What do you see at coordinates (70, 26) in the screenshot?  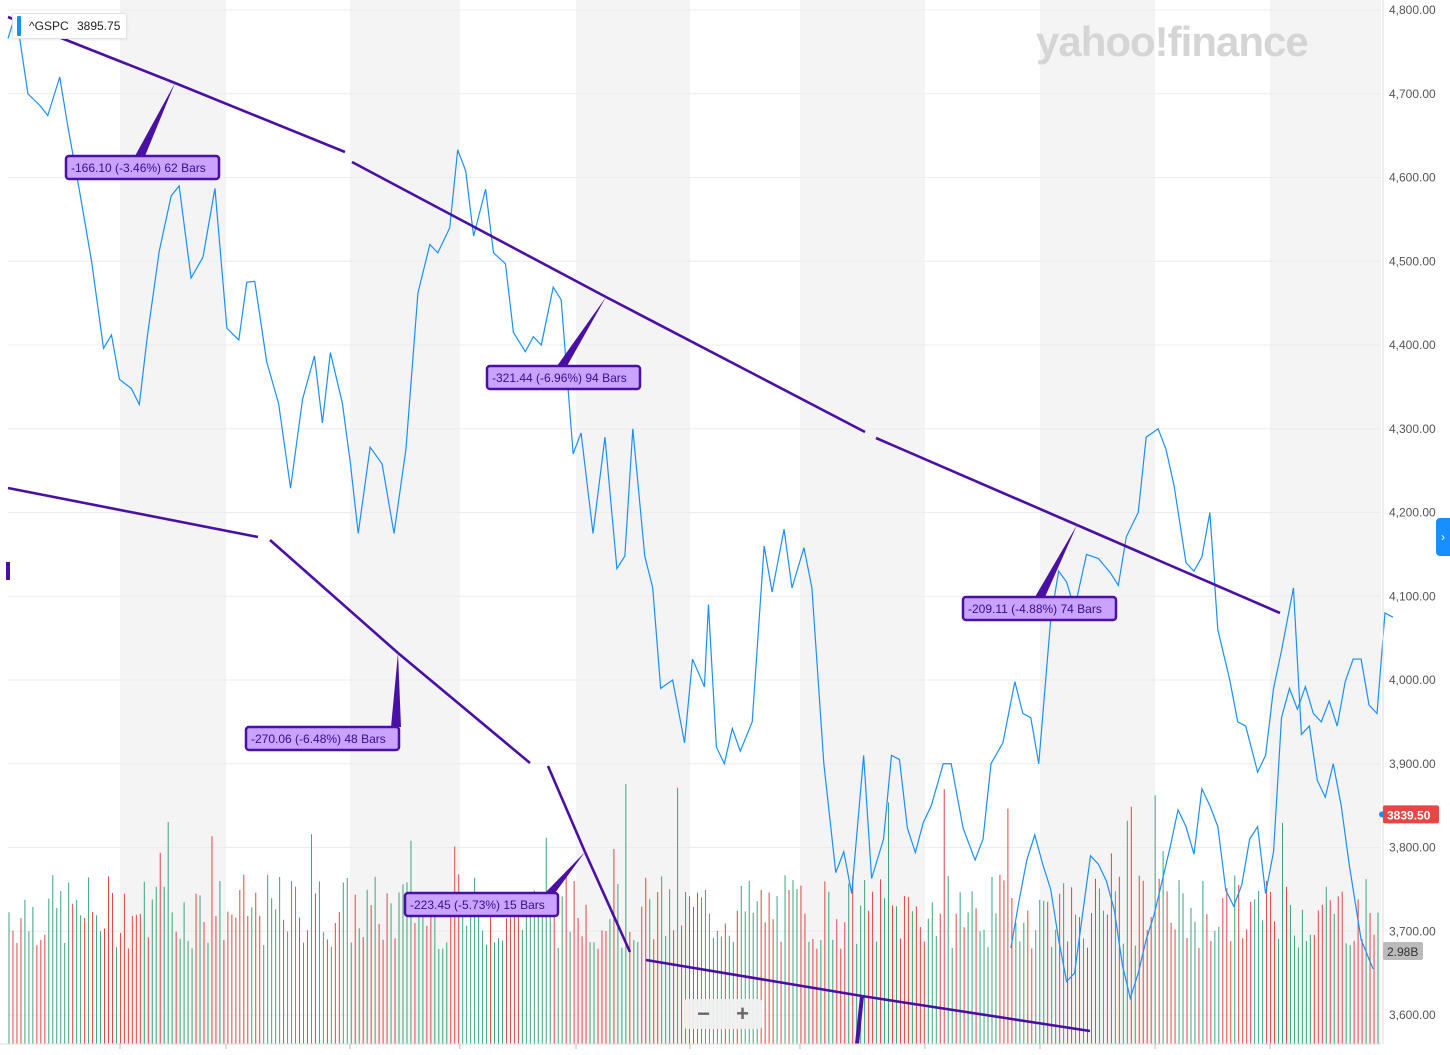 I see `symbol-badge: ^GSPC 3895.75` at bounding box center [70, 26].